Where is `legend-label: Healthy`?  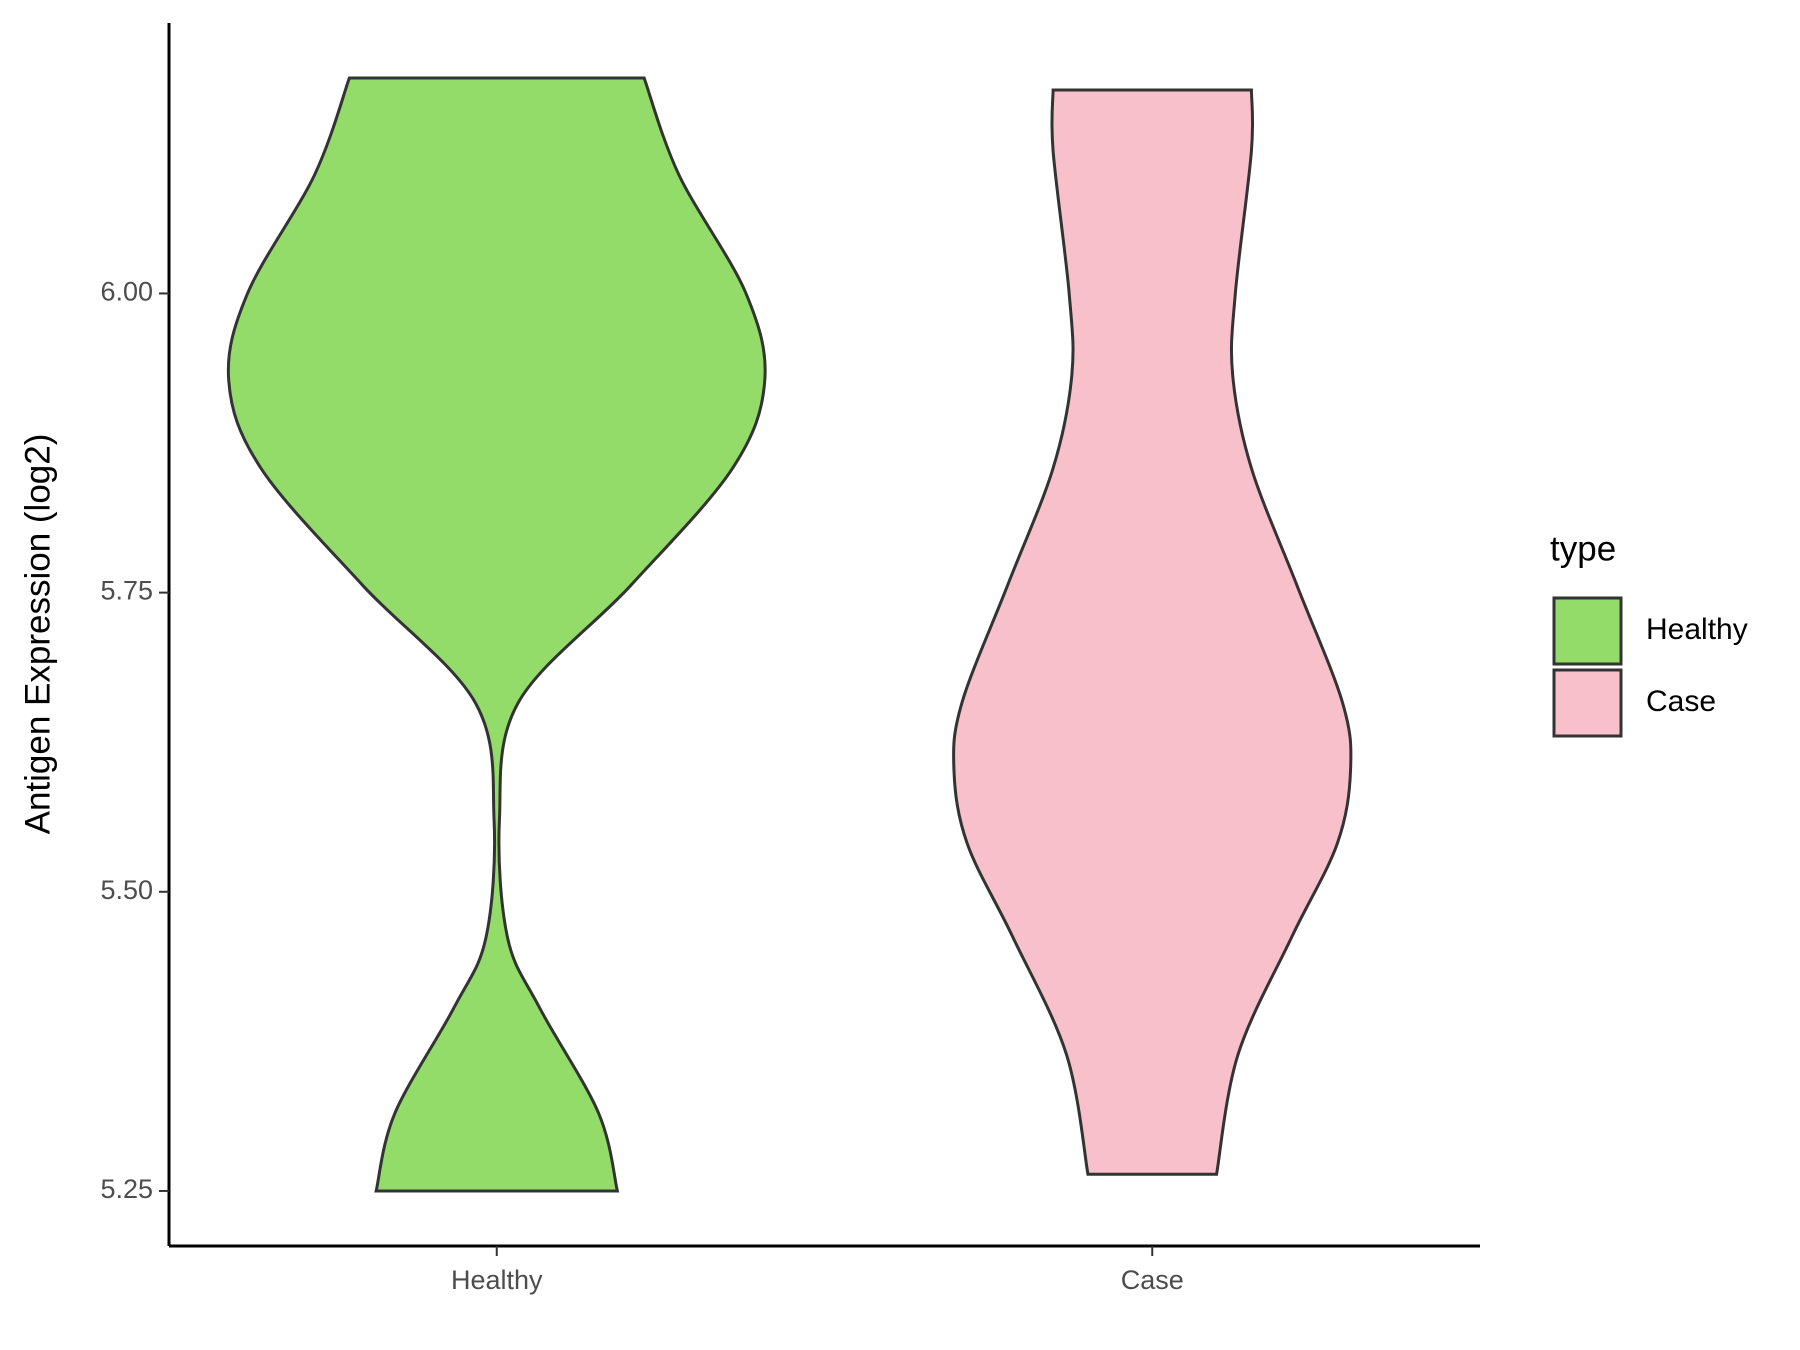 legend-label: Healthy is located at coordinates (1697, 629).